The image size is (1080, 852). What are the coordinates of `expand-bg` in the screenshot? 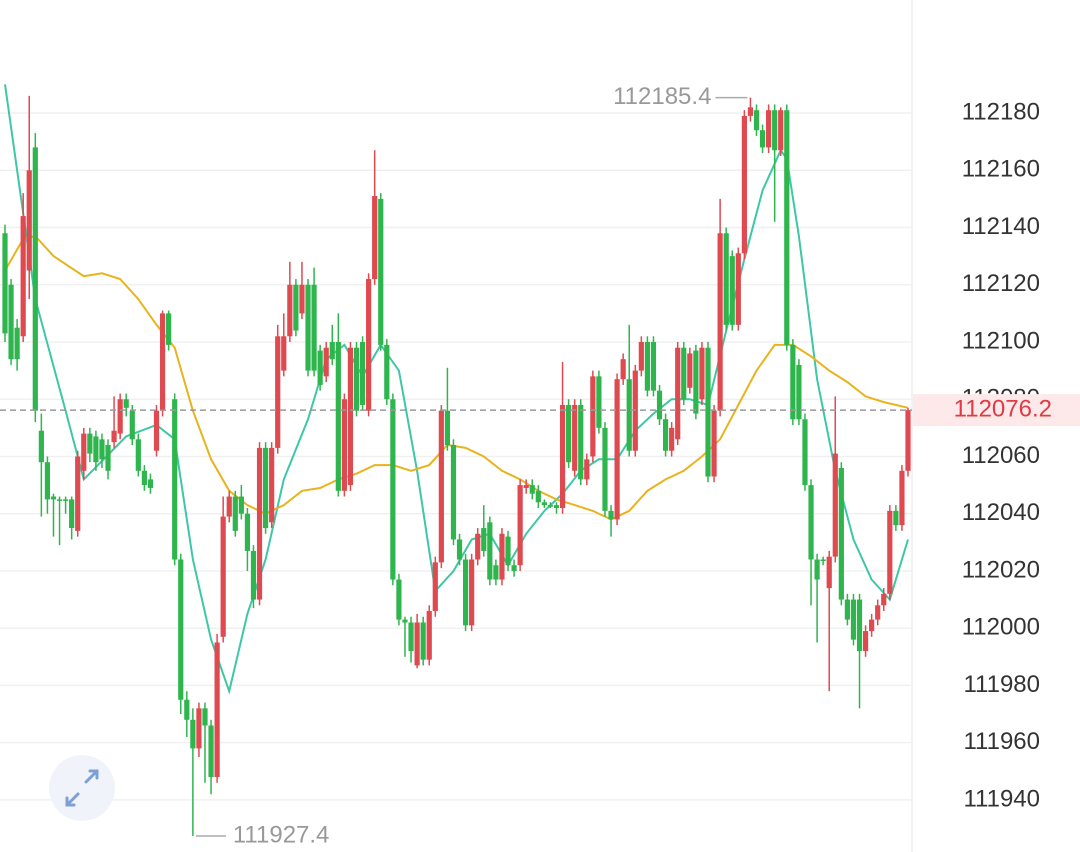 It's located at (82, 788).